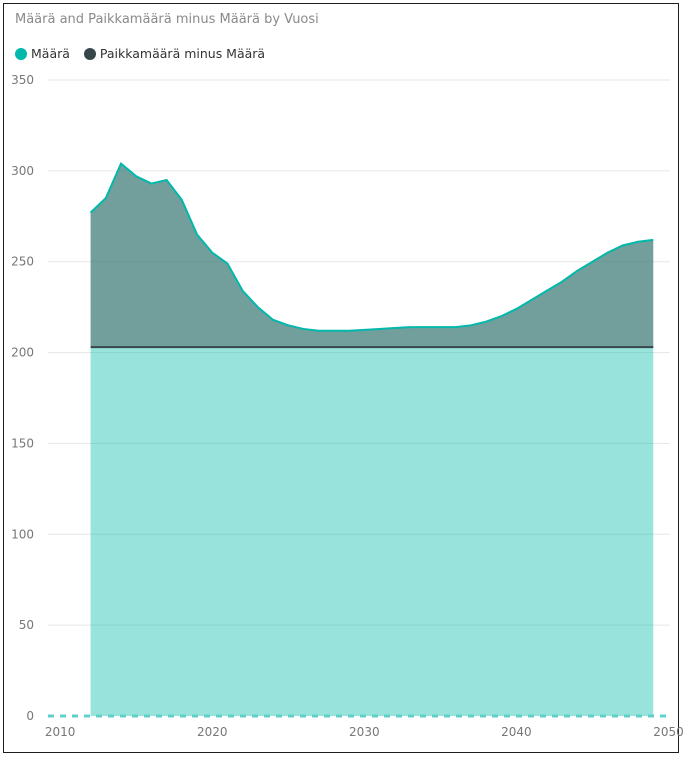 This screenshot has height=759, width=684. I want to click on x-tick-label: 2050, so click(668, 732).